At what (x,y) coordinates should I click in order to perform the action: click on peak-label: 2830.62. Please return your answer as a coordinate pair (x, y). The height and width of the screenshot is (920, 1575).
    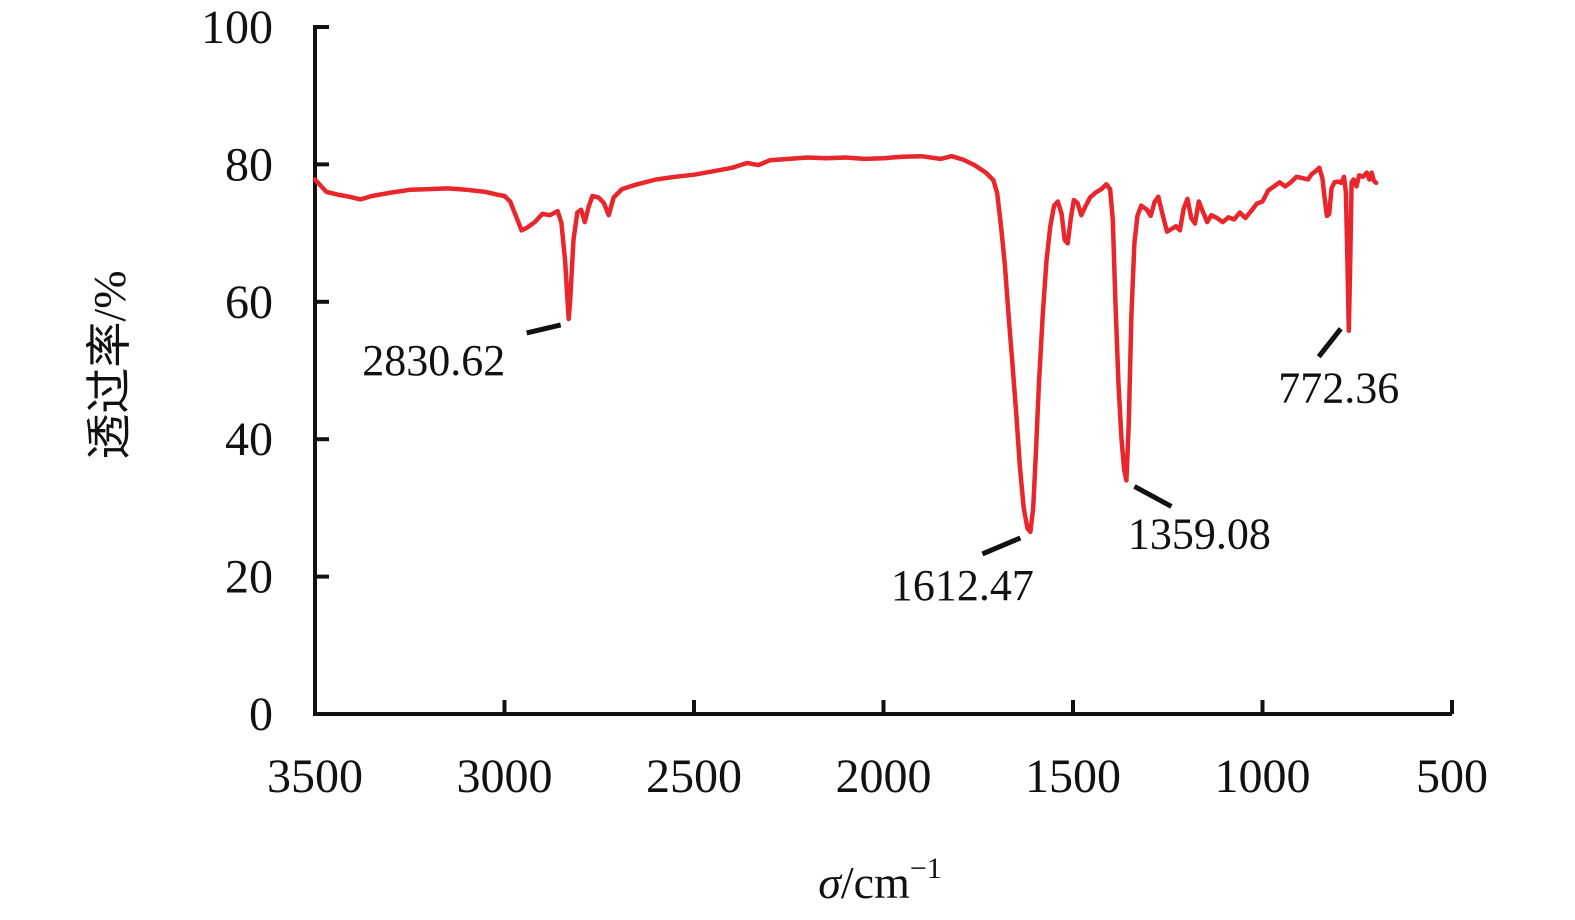
    Looking at the image, I should click on (433, 360).